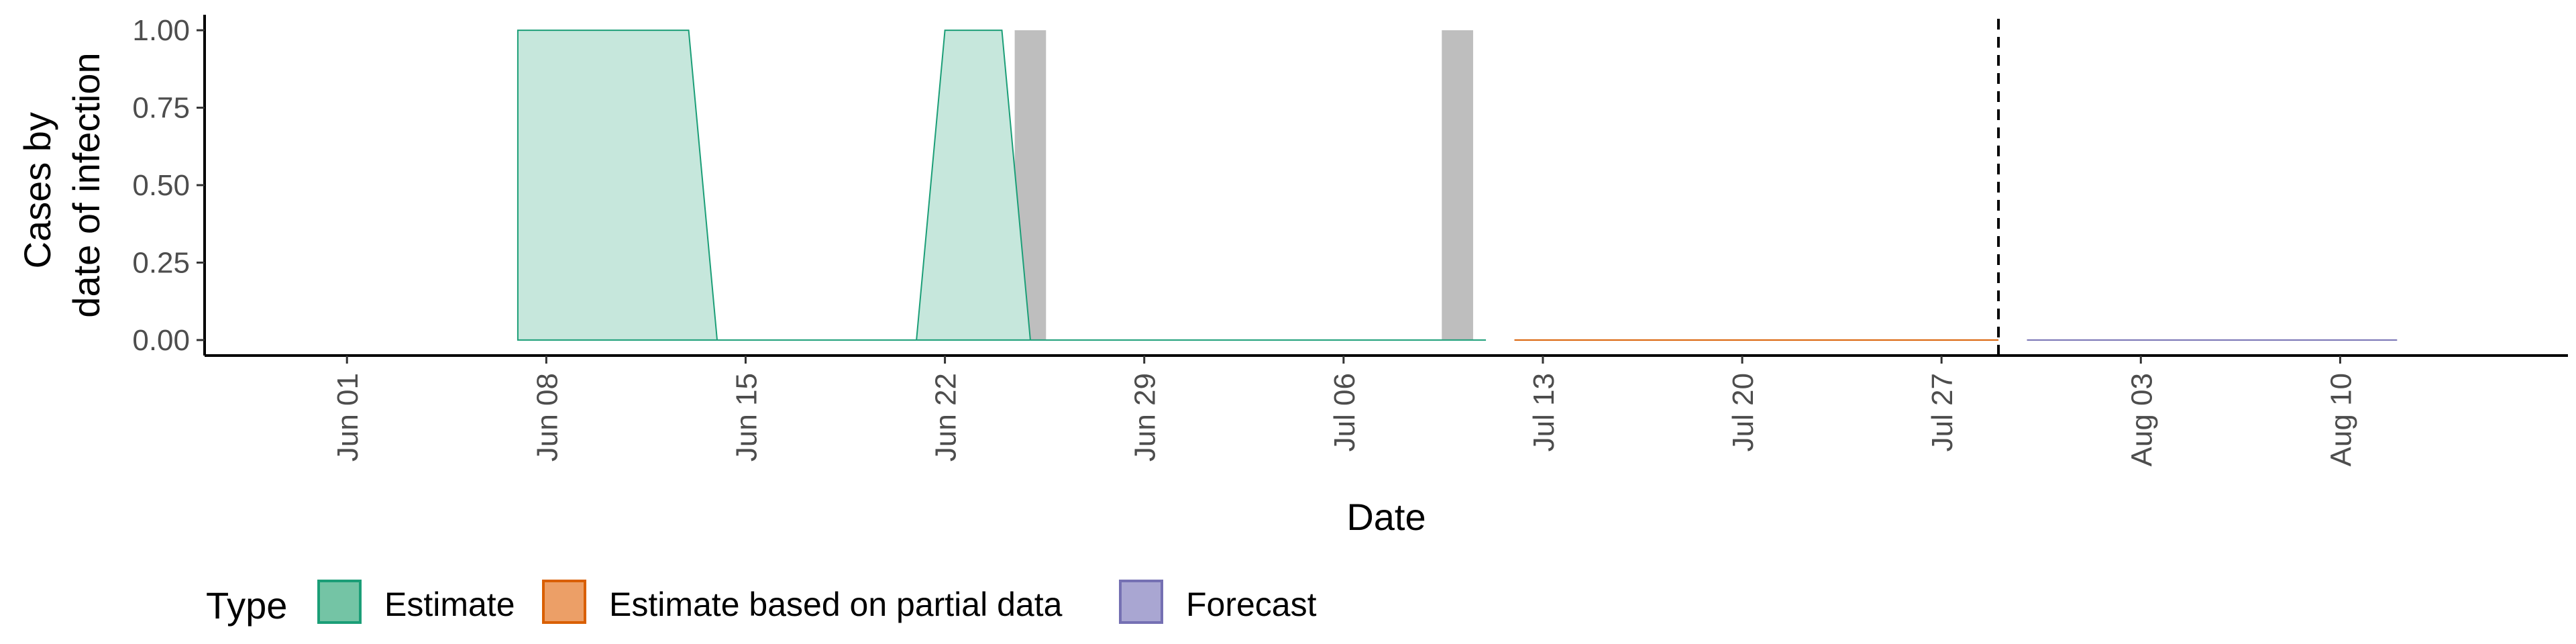  Describe the element at coordinates (161, 108) in the screenshot. I see `y-tick-label: 0.75` at that location.